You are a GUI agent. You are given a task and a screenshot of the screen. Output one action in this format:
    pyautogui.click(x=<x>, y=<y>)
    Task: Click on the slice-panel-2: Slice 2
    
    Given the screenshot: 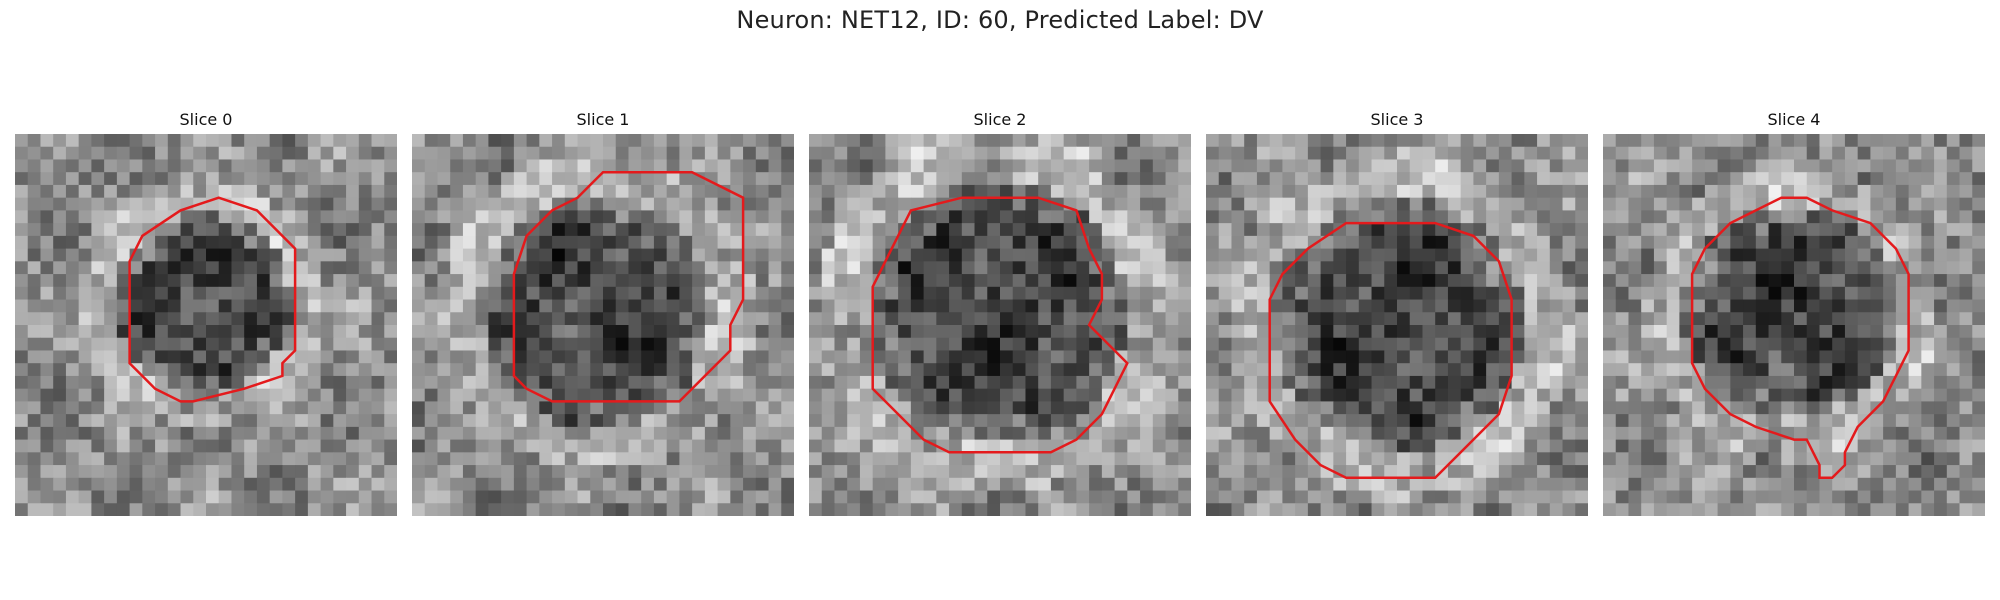 What is the action you would take?
    pyautogui.click(x=1000, y=312)
    